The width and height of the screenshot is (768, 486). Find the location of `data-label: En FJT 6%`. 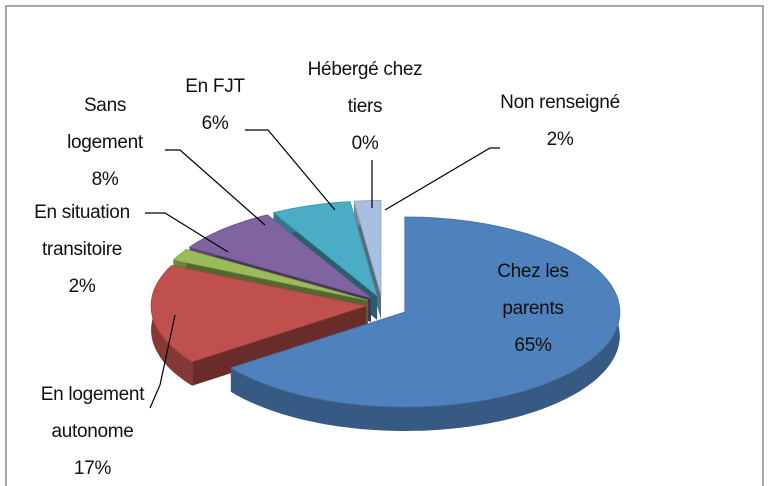

data-label: En FJT 6% is located at coordinates (215, 105).